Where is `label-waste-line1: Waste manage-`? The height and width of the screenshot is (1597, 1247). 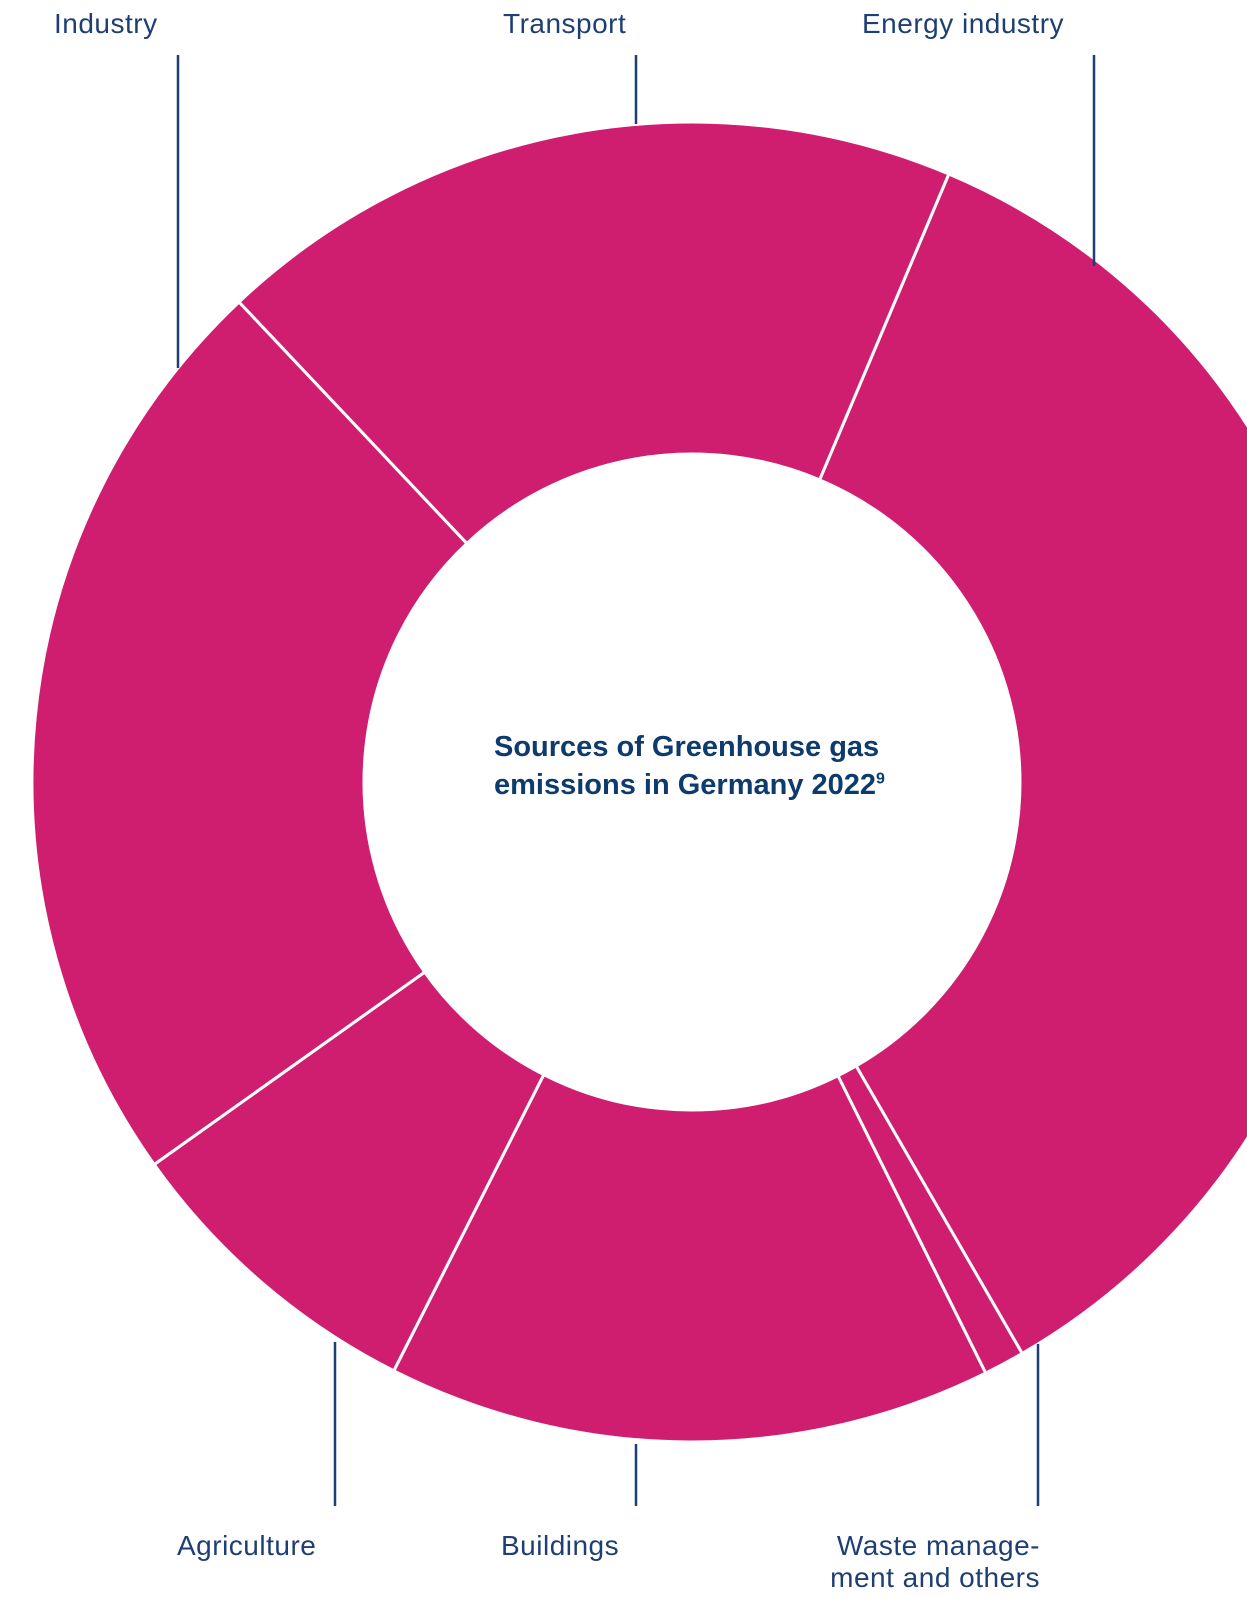
label-waste-line1: Waste manage- is located at coordinates (938, 1545).